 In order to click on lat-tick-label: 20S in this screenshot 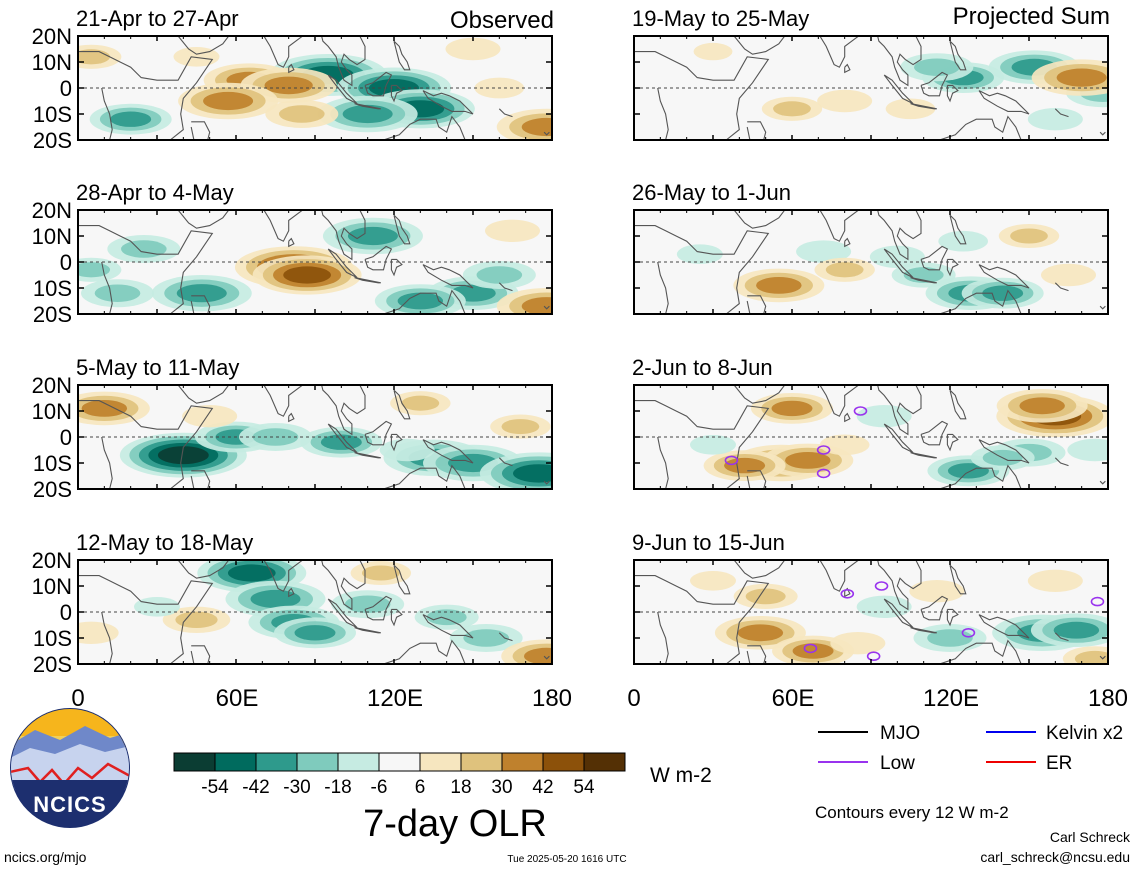, I will do `click(52, 664)`.